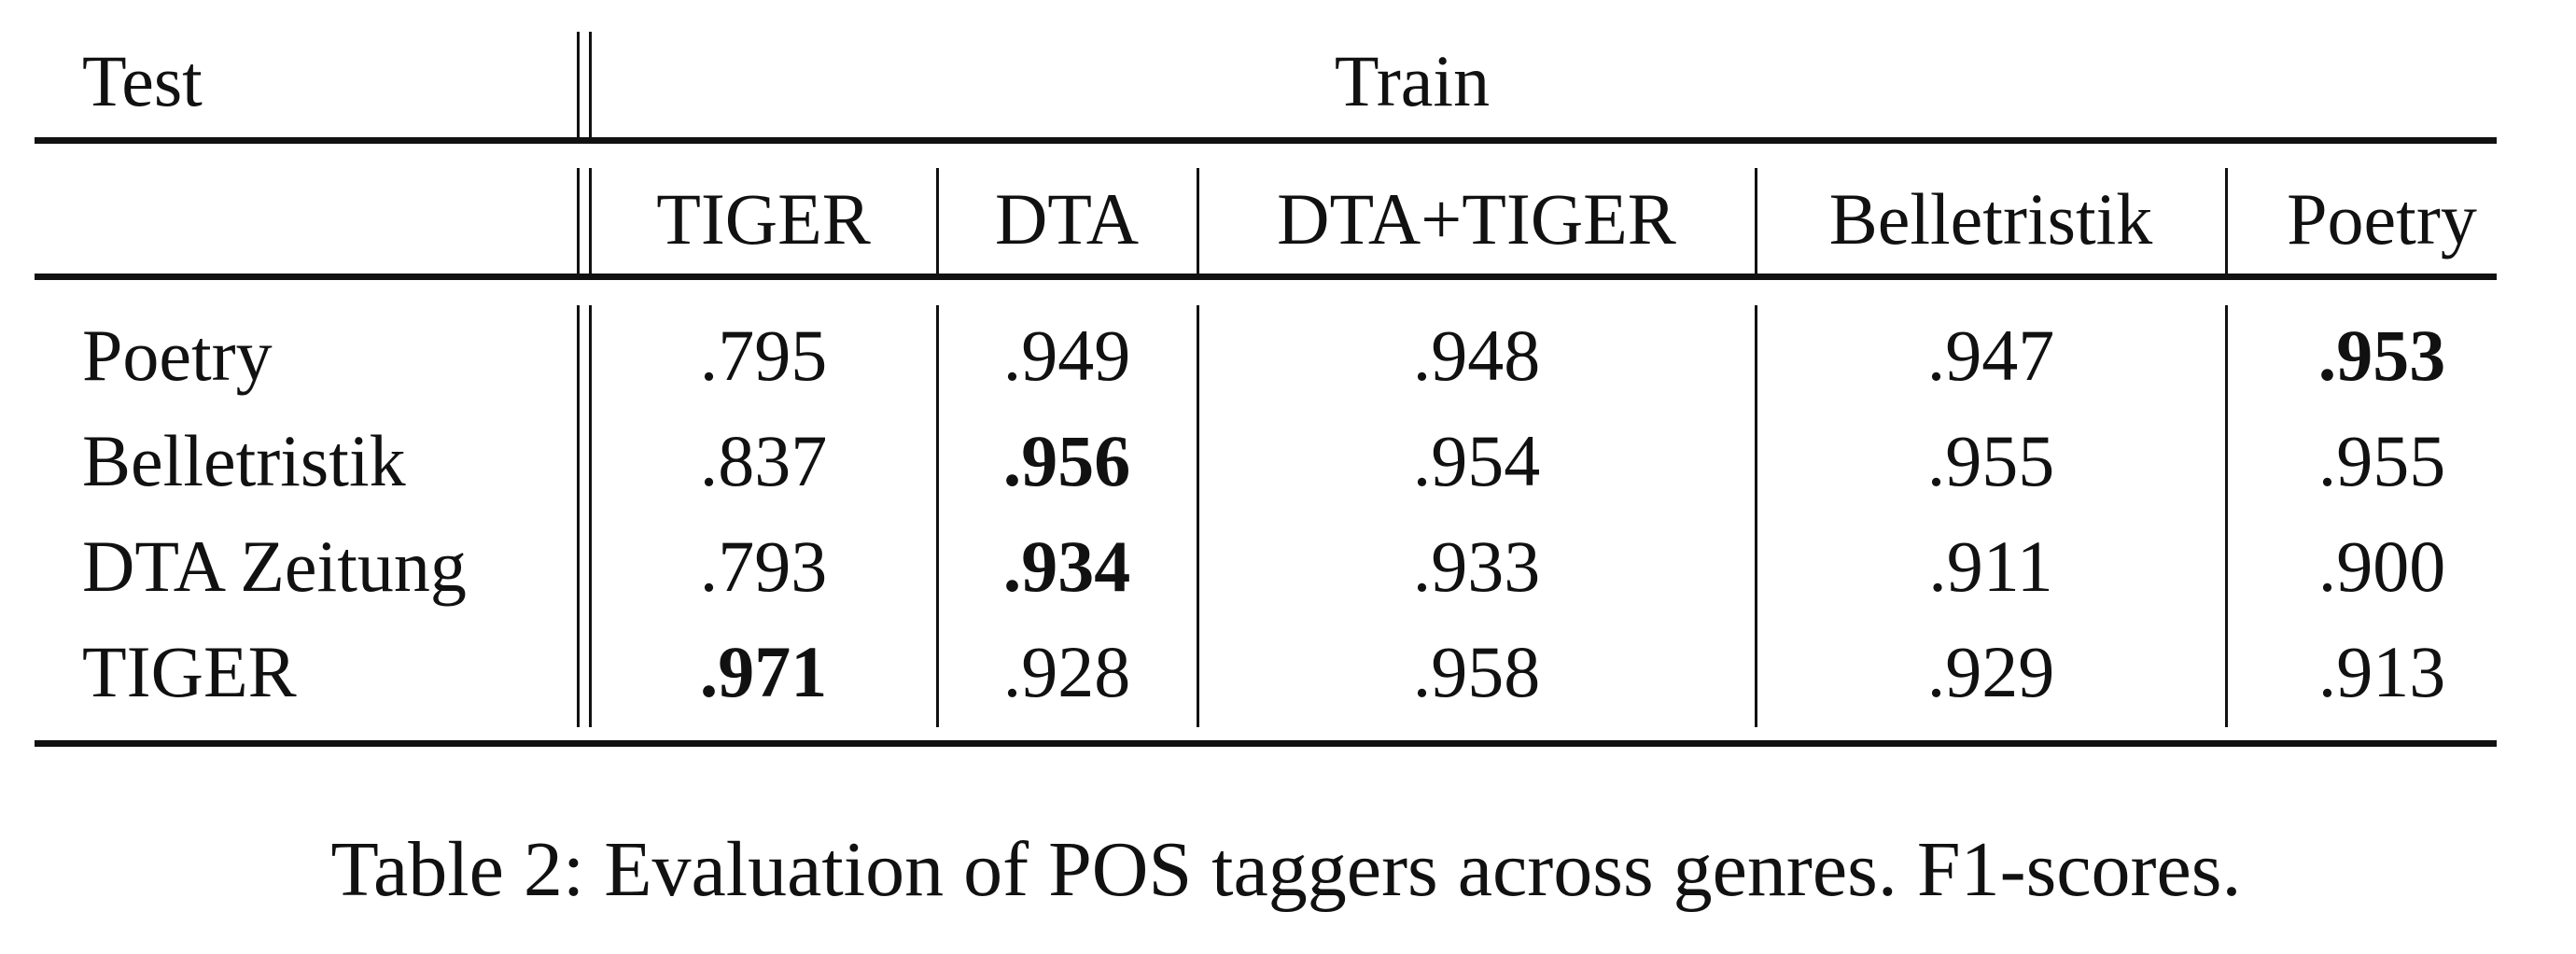 The width and height of the screenshot is (2576, 954). What do you see at coordinates (763, 671) in the screenshot?
I see `best-score-cell: .971` at bounding box center [763, 671].